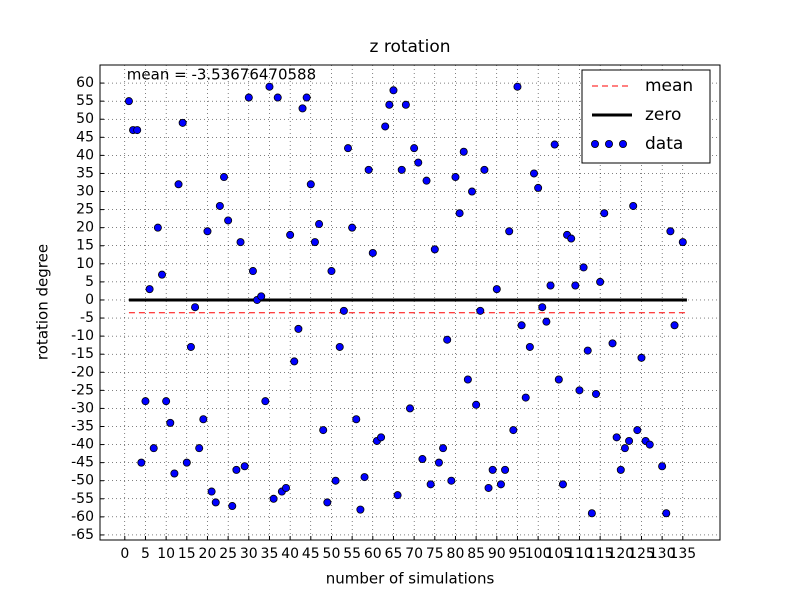 The width and height of the screenshot is (800, 600). I want to click on x-tick-label: 130, so click(662, 554).